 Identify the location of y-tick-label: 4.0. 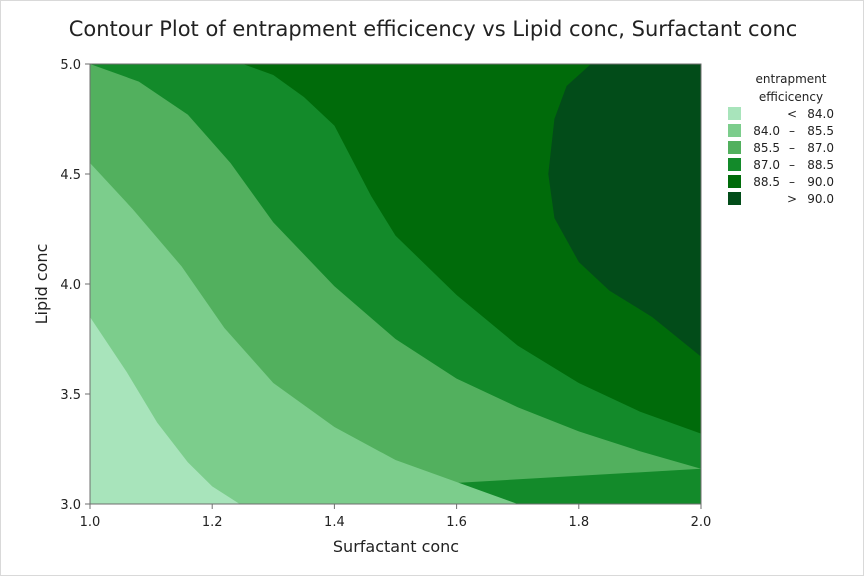
(70, 285).